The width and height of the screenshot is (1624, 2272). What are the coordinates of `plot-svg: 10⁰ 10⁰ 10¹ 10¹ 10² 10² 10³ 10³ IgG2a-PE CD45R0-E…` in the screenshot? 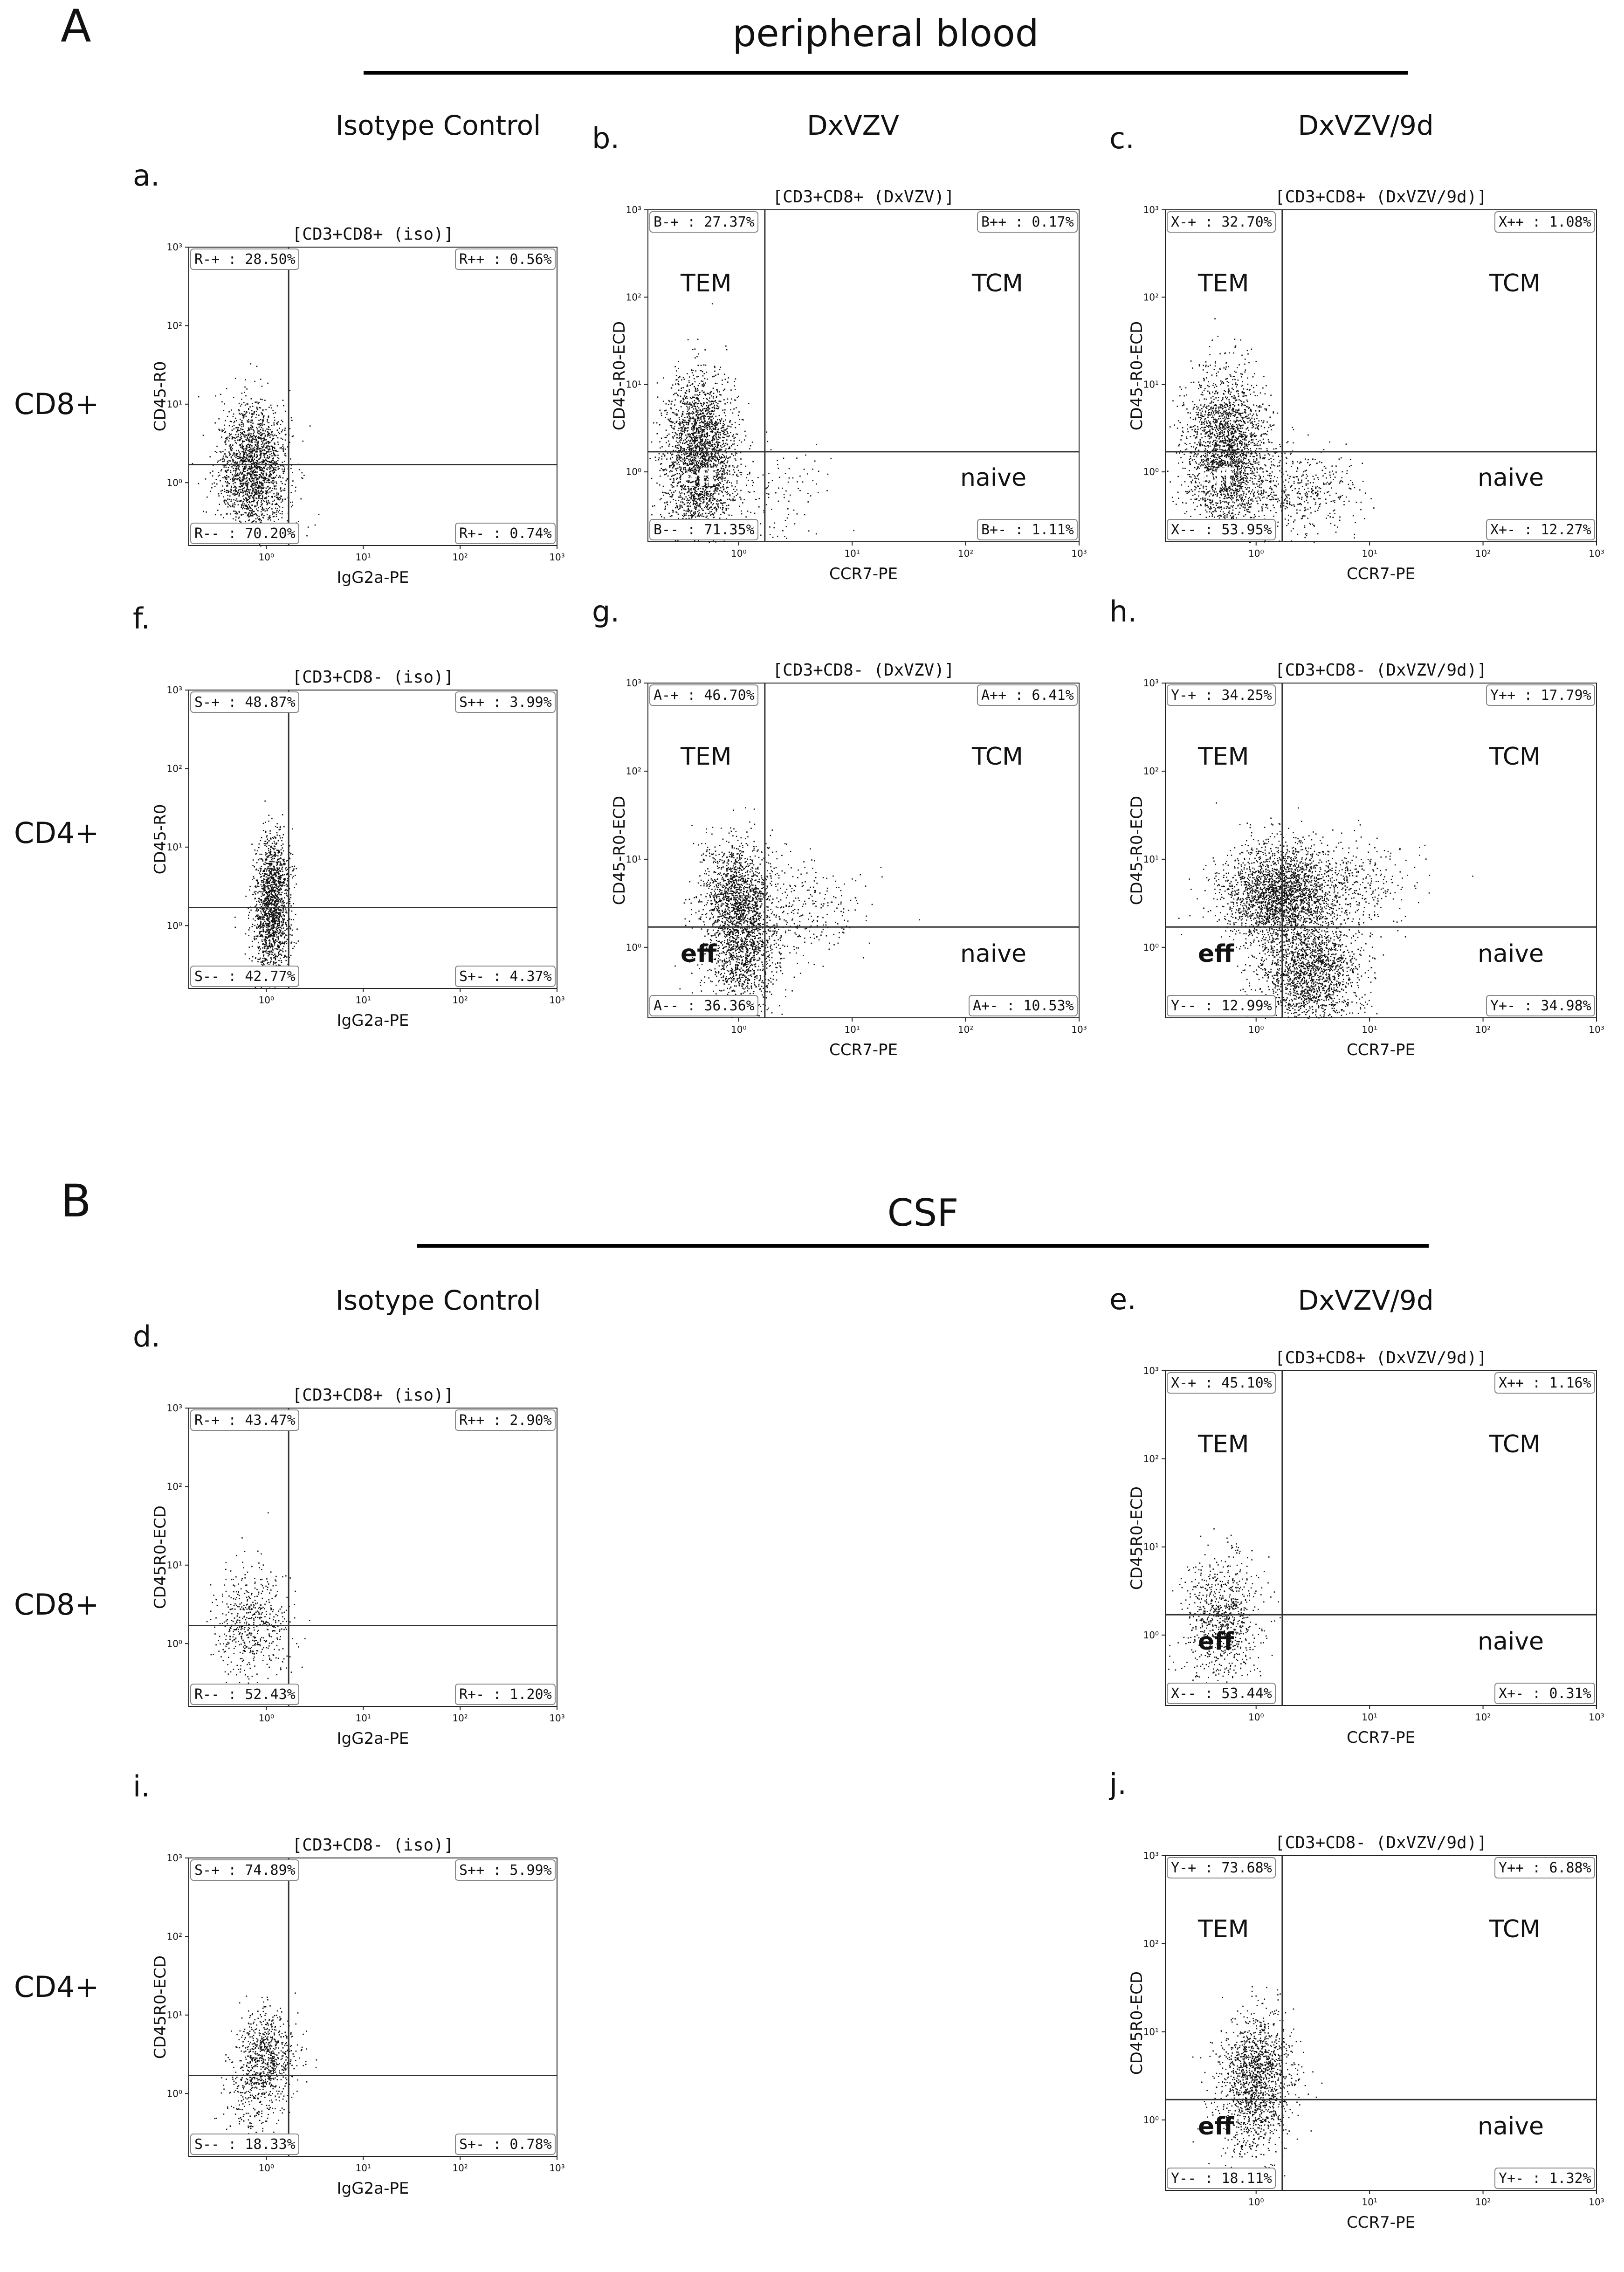 It's located at (358, 2025).